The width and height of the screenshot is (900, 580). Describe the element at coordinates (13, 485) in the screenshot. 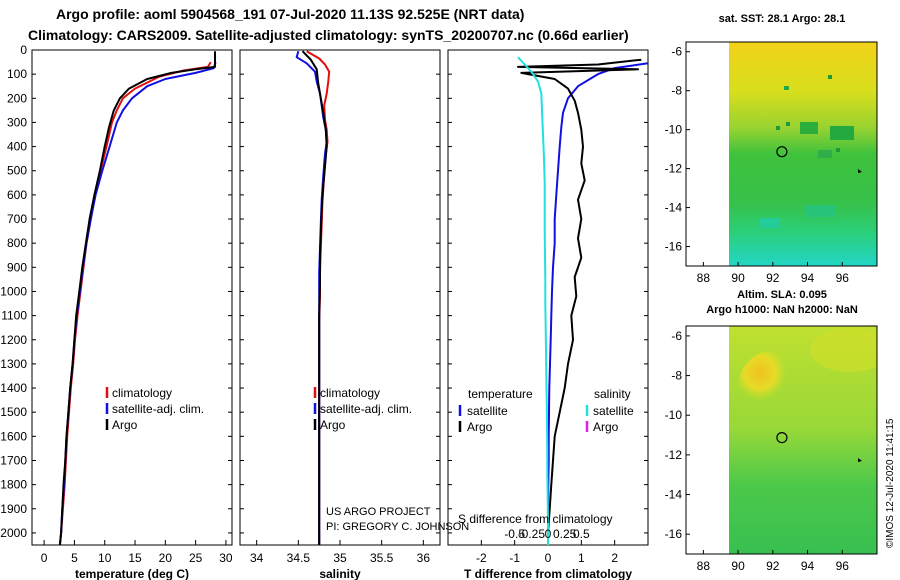

I see `y-tick-label: 1800` at that location.